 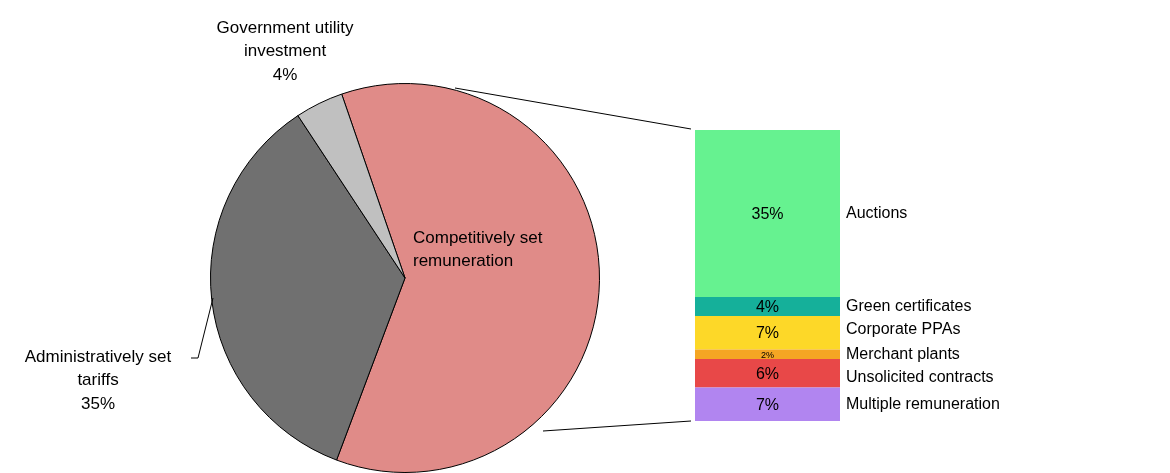 I want to click on data-label: 6%, so click(x=767, y=373).